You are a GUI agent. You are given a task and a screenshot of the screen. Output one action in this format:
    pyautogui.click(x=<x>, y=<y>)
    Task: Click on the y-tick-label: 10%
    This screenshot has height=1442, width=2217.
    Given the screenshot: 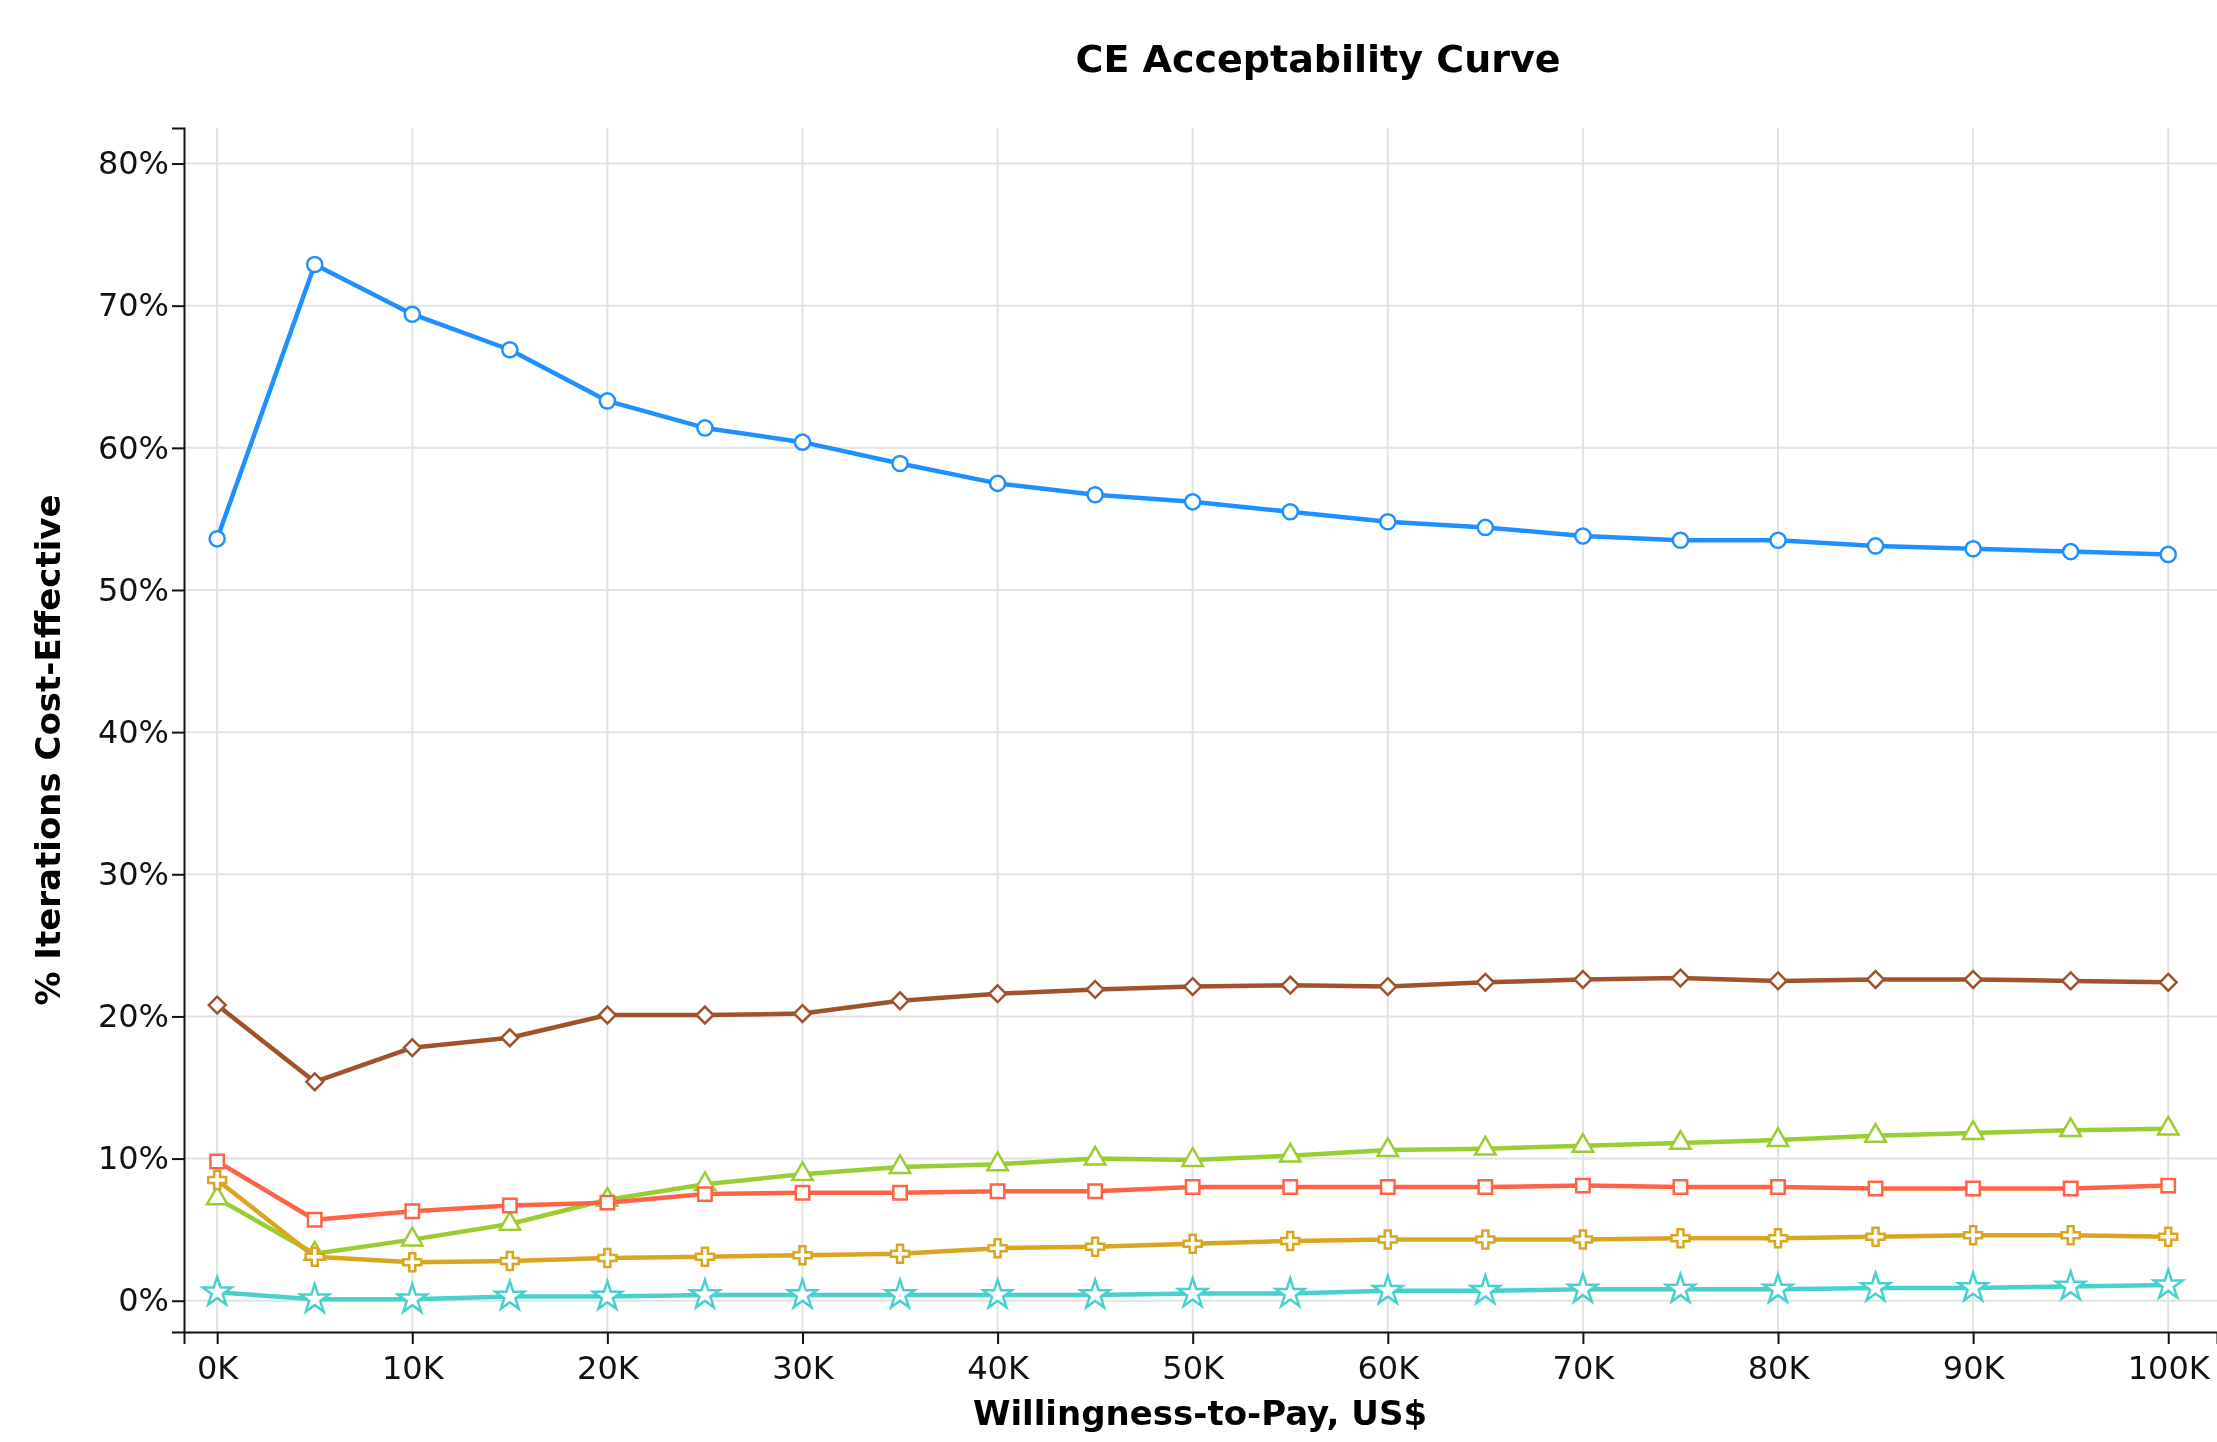 What is the action you would take?
    pyautogui.click(x=133, y=1158)
    